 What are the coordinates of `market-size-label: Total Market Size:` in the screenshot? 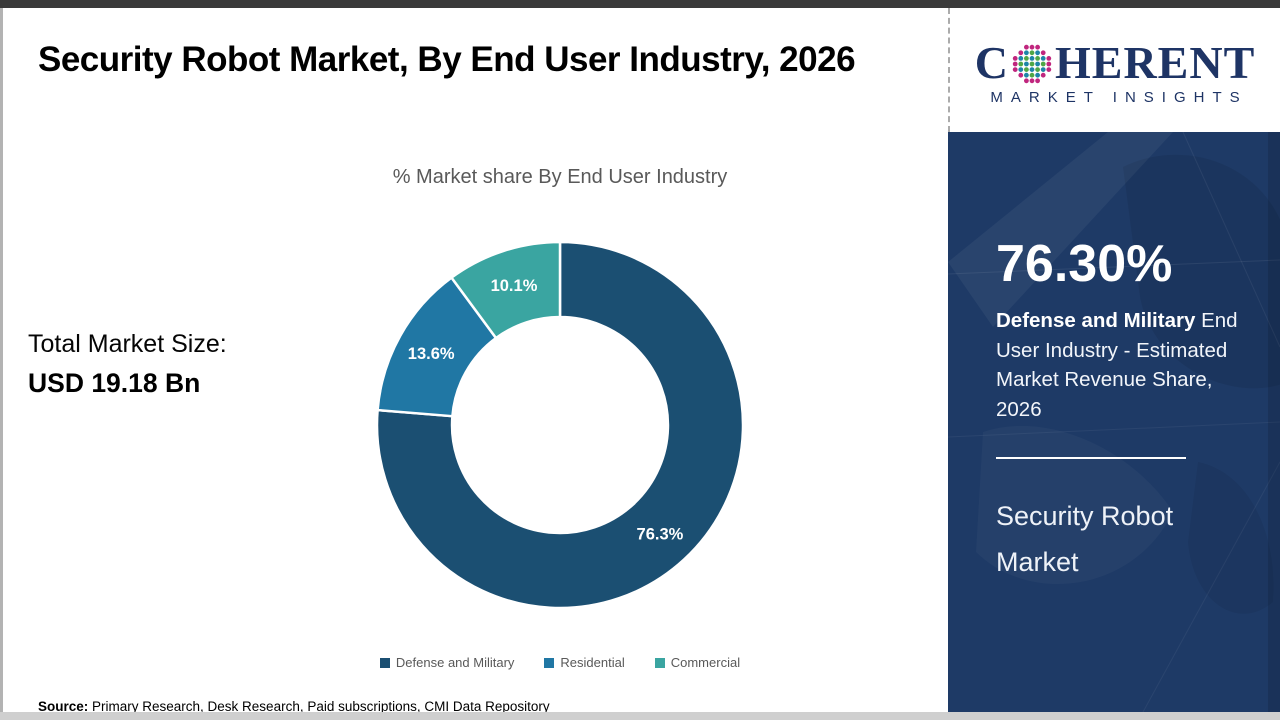 It's located at (127, 344).